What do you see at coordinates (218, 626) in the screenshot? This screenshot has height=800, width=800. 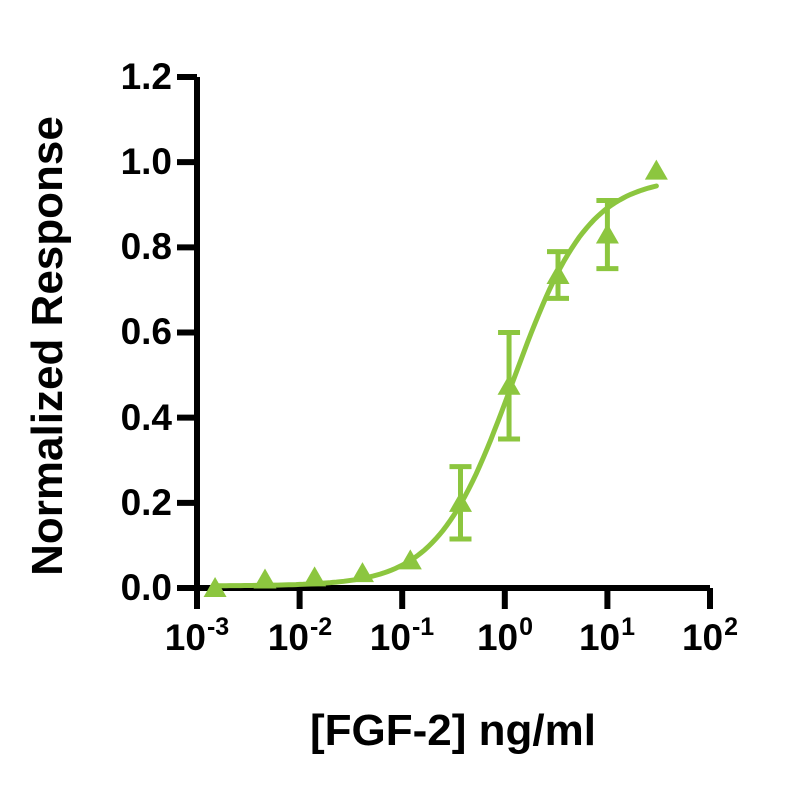 I see `x-tick-exponent: -3` at bounding box center [218, 626].